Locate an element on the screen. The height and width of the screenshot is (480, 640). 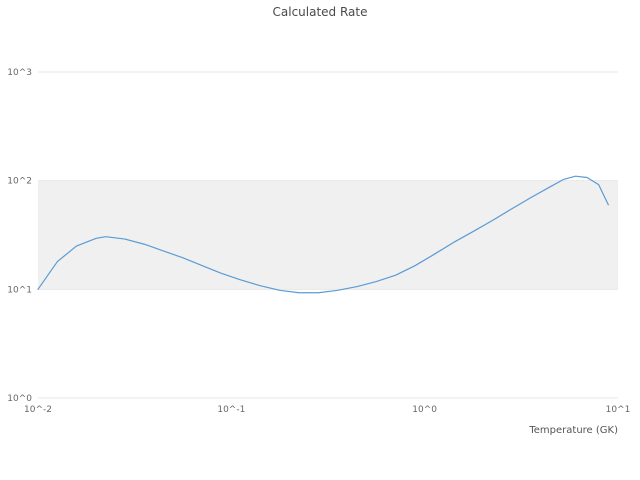
x-tick-label: 10^1 is located at coordinates (618, 410).